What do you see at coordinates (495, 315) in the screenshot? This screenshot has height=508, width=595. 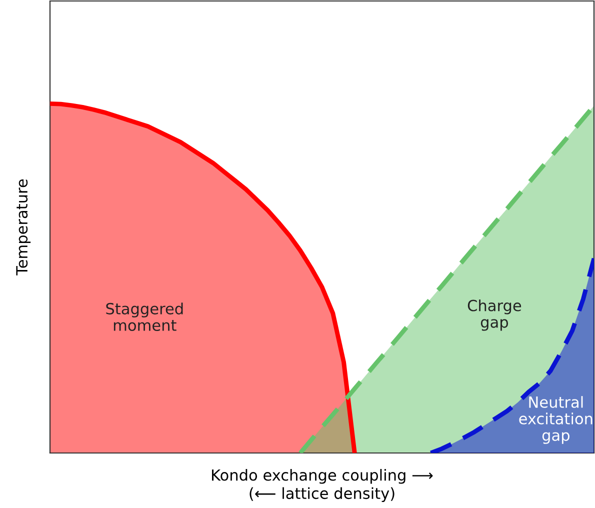 I see `annotation: Charge gap` at bounding box center [495, 315].